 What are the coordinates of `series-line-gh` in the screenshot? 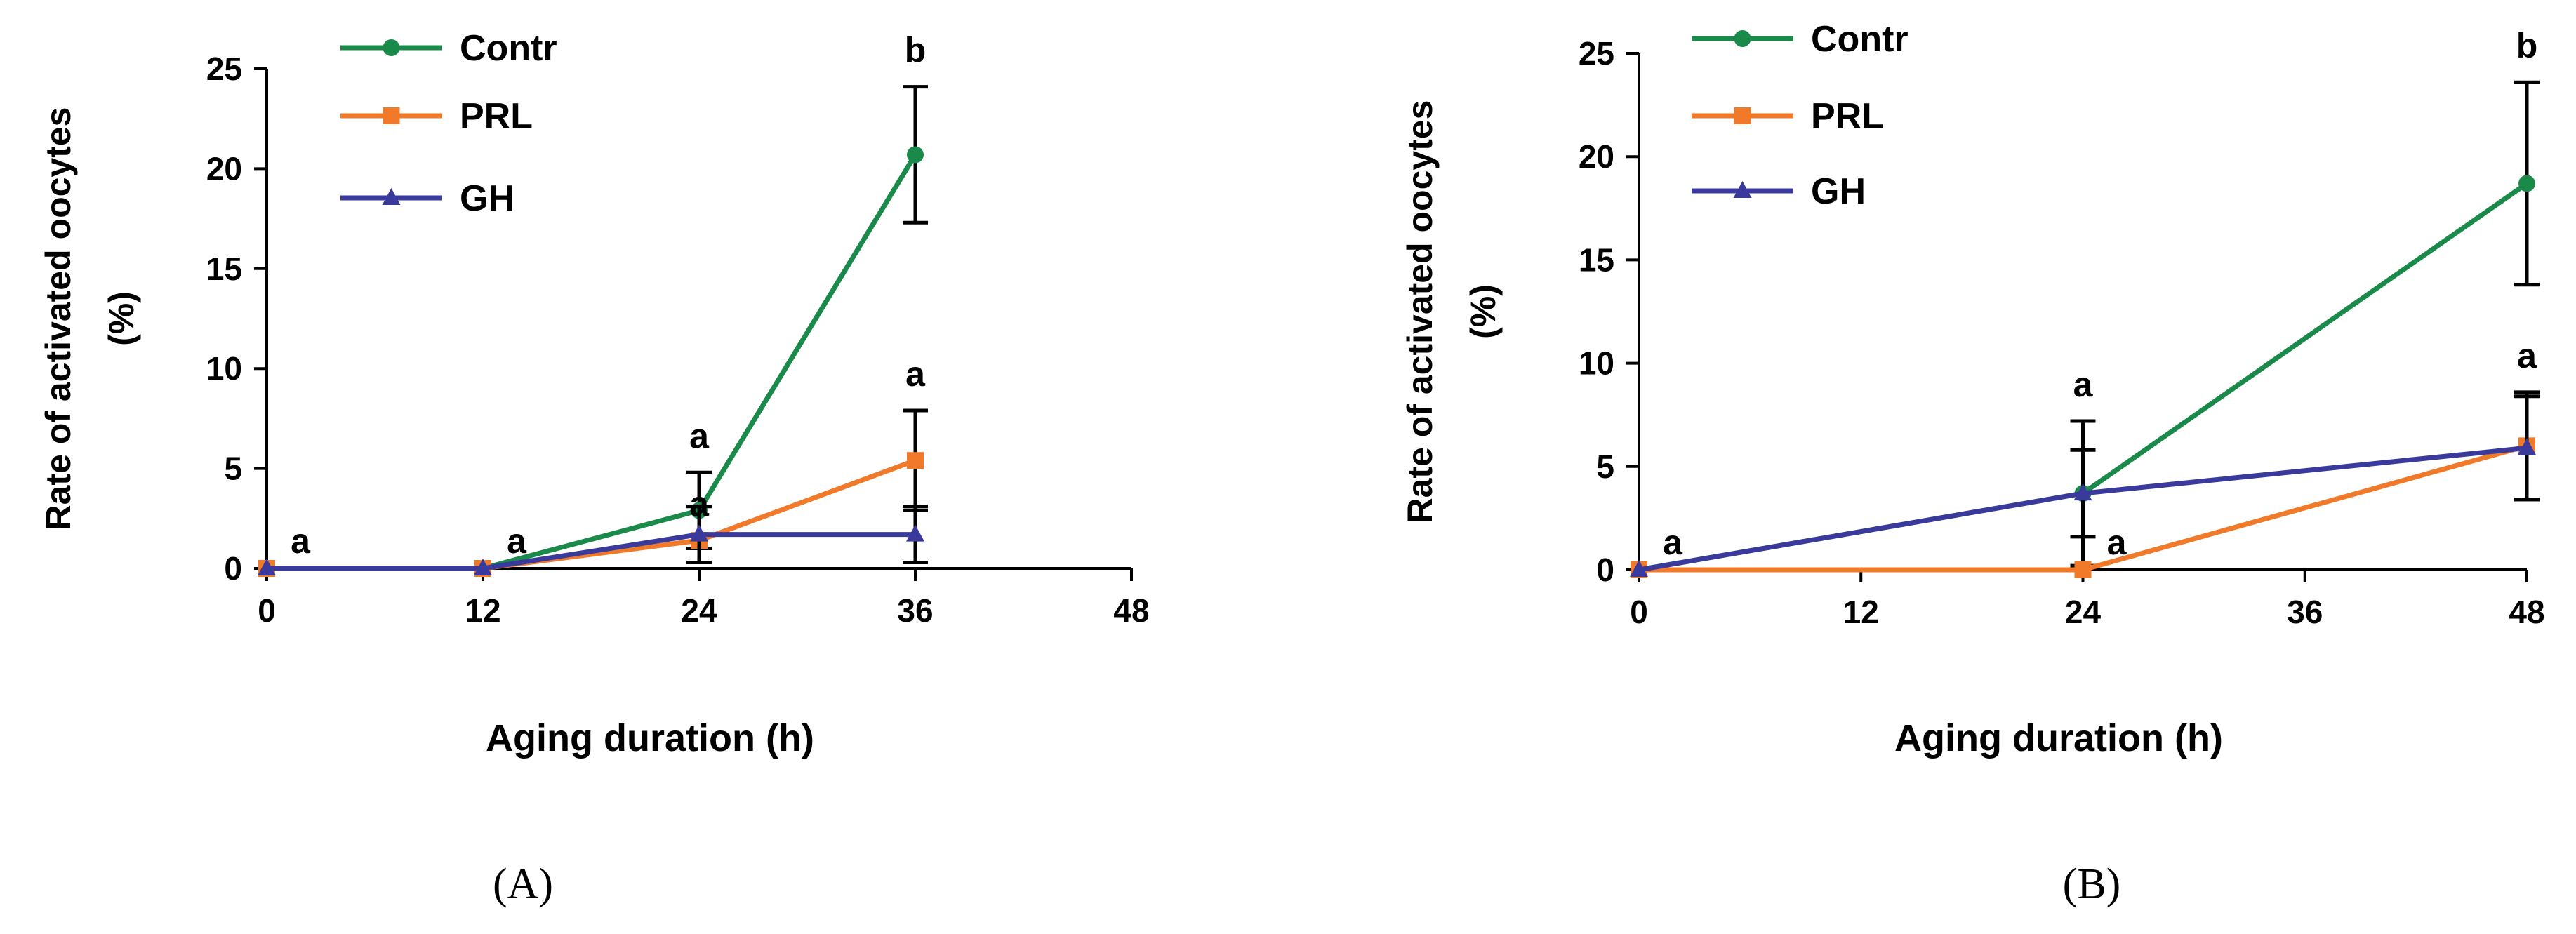 It's located at (591, 552).